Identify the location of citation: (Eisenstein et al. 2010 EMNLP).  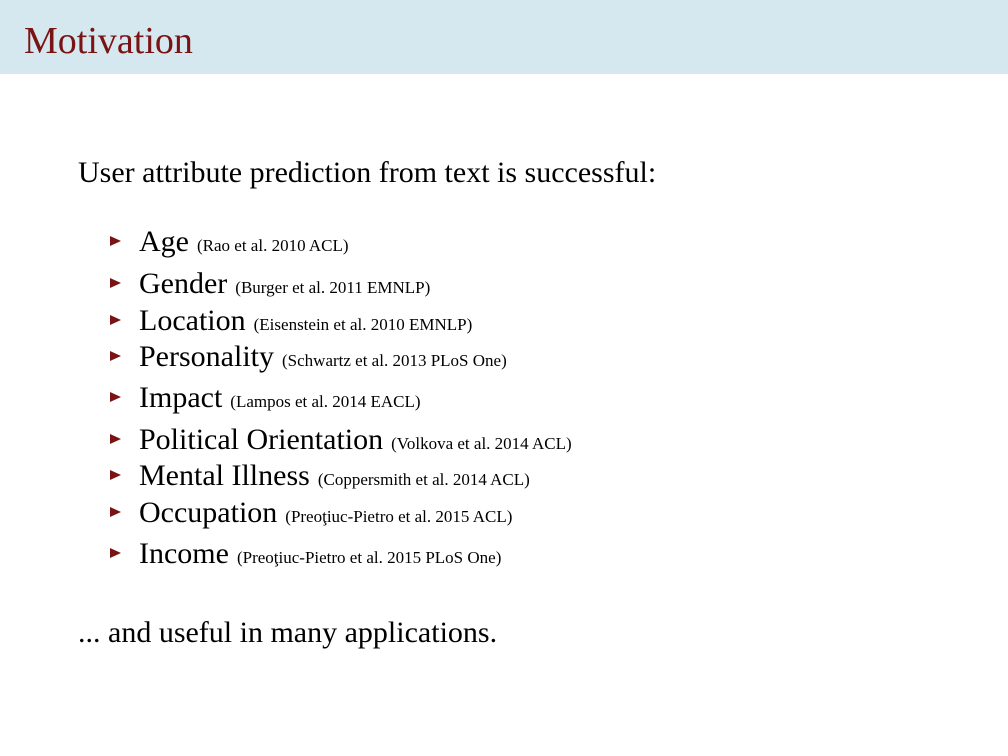
(363, 324).